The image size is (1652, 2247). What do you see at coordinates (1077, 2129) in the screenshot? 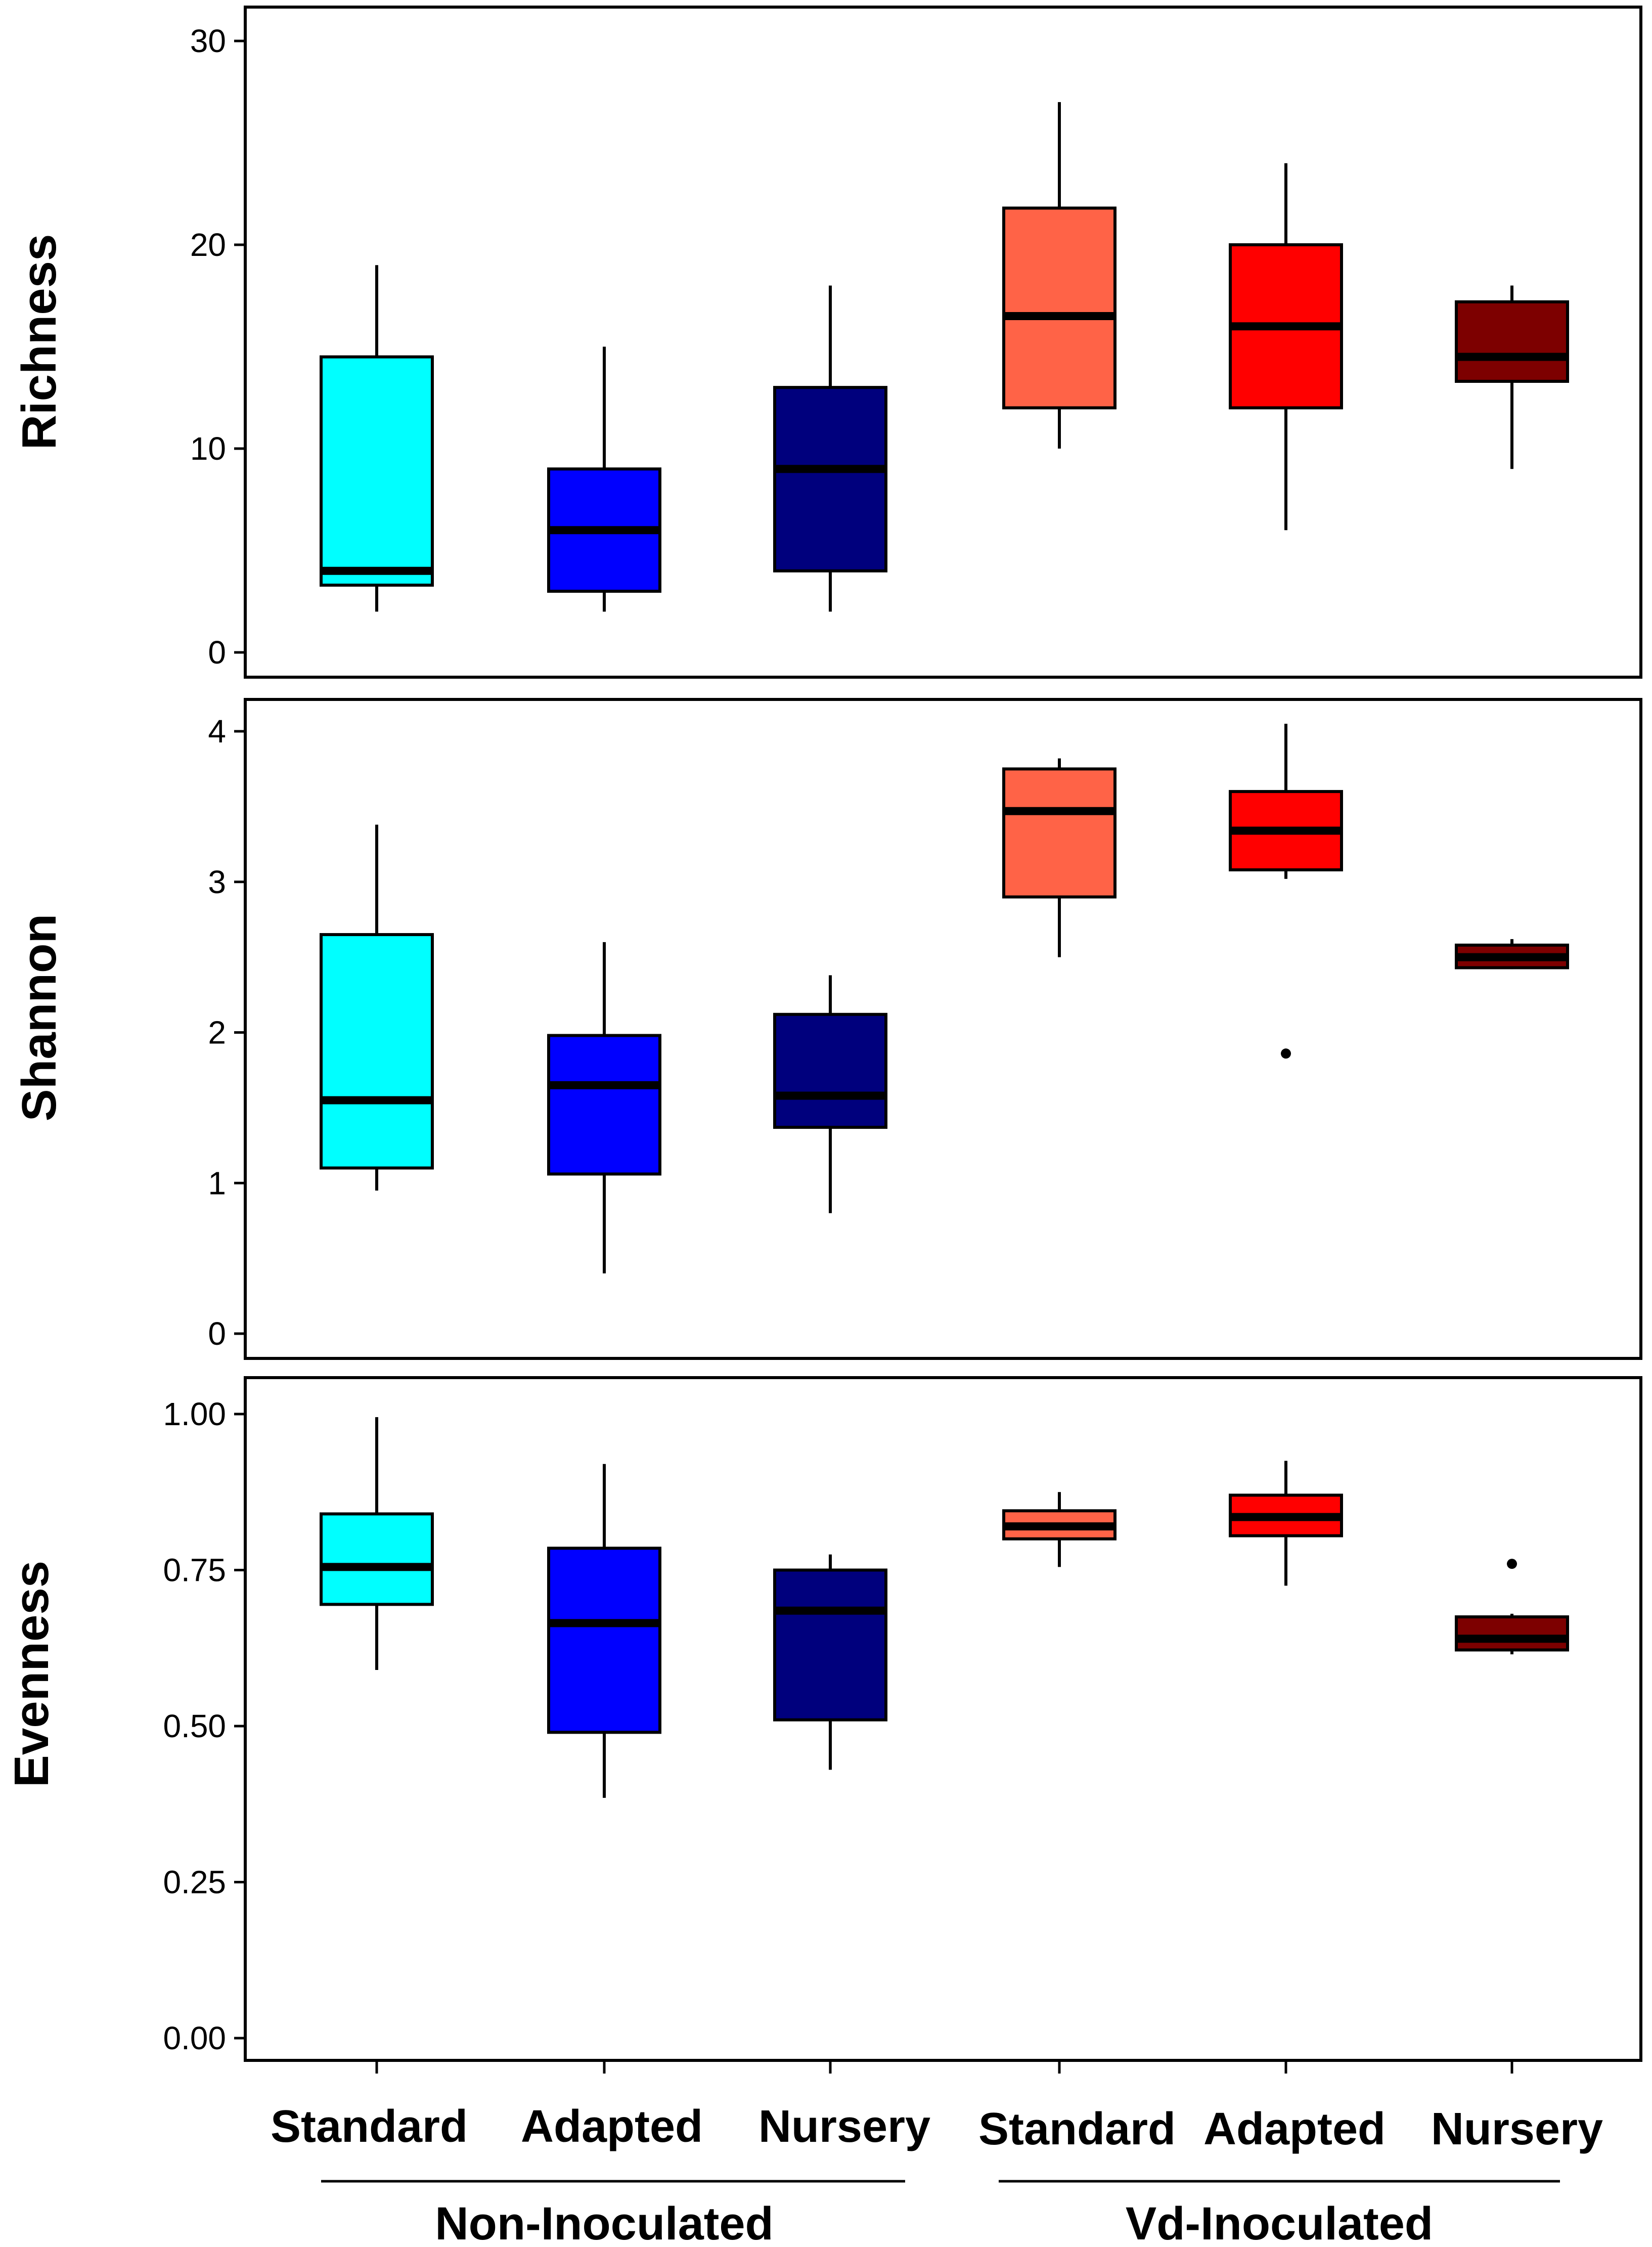
I see `x-label-standard-vd: Standard` at bounding box center [1077, 2129].